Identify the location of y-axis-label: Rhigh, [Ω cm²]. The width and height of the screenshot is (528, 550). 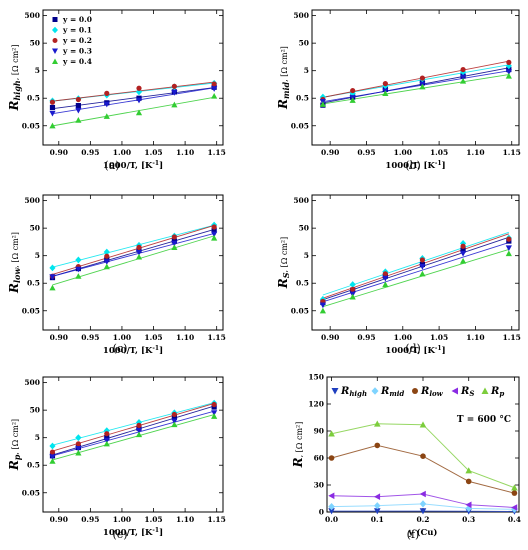
(14, 77).